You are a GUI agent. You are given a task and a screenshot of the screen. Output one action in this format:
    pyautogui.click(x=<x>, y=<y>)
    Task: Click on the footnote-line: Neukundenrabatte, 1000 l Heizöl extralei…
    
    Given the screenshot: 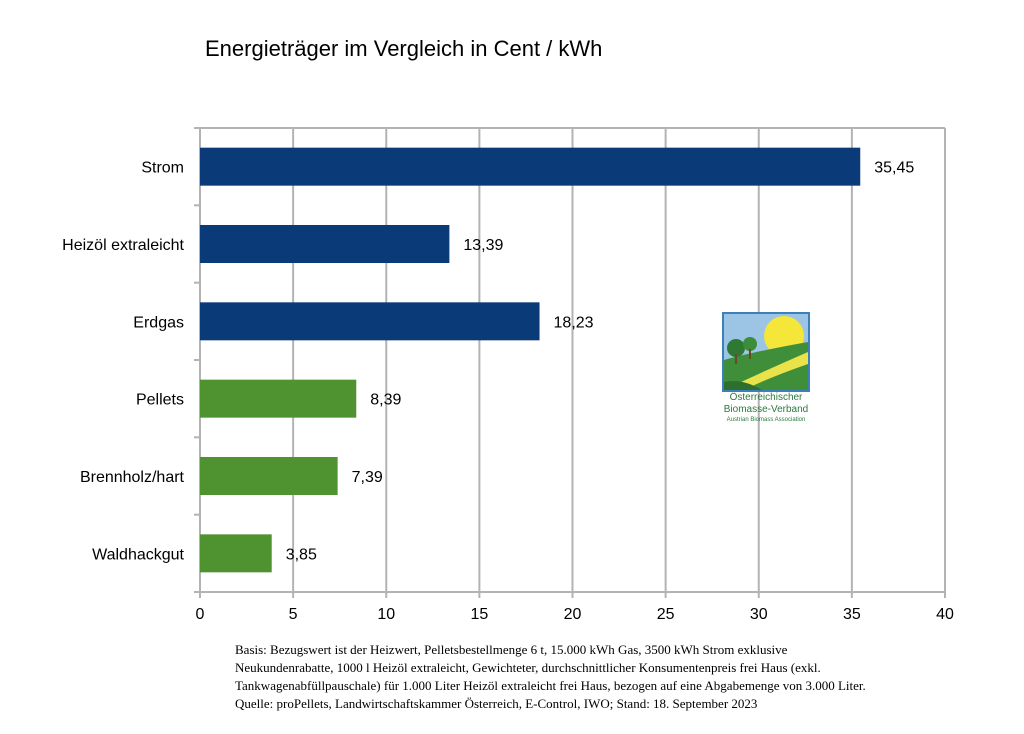 What is the action you would take?
    pyautogui.click(x=528, y=667)
    